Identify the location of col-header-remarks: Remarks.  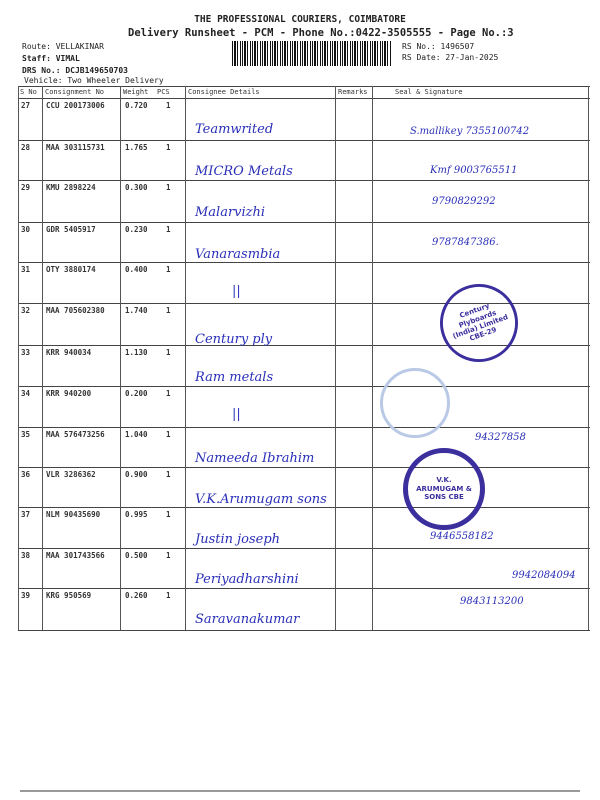
(353, 92).